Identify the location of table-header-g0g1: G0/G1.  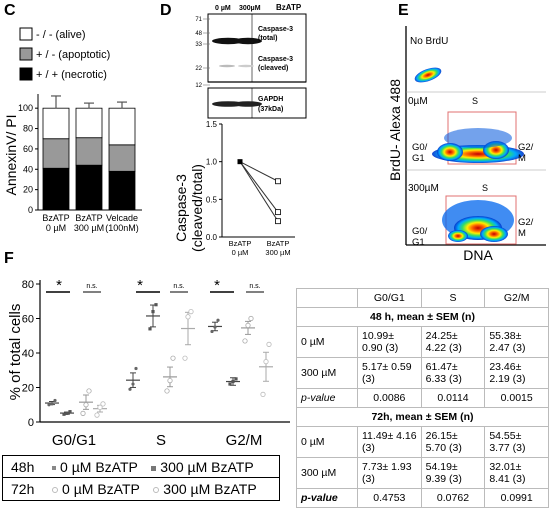
(389, 298).